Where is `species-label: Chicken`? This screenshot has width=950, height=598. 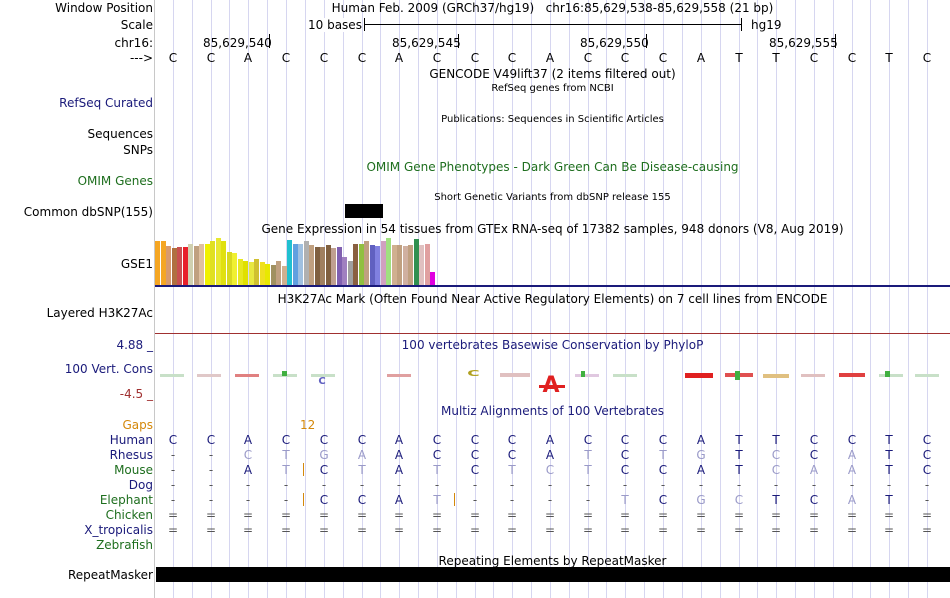 species-label: Chicken is located at coordinates (129, 515).